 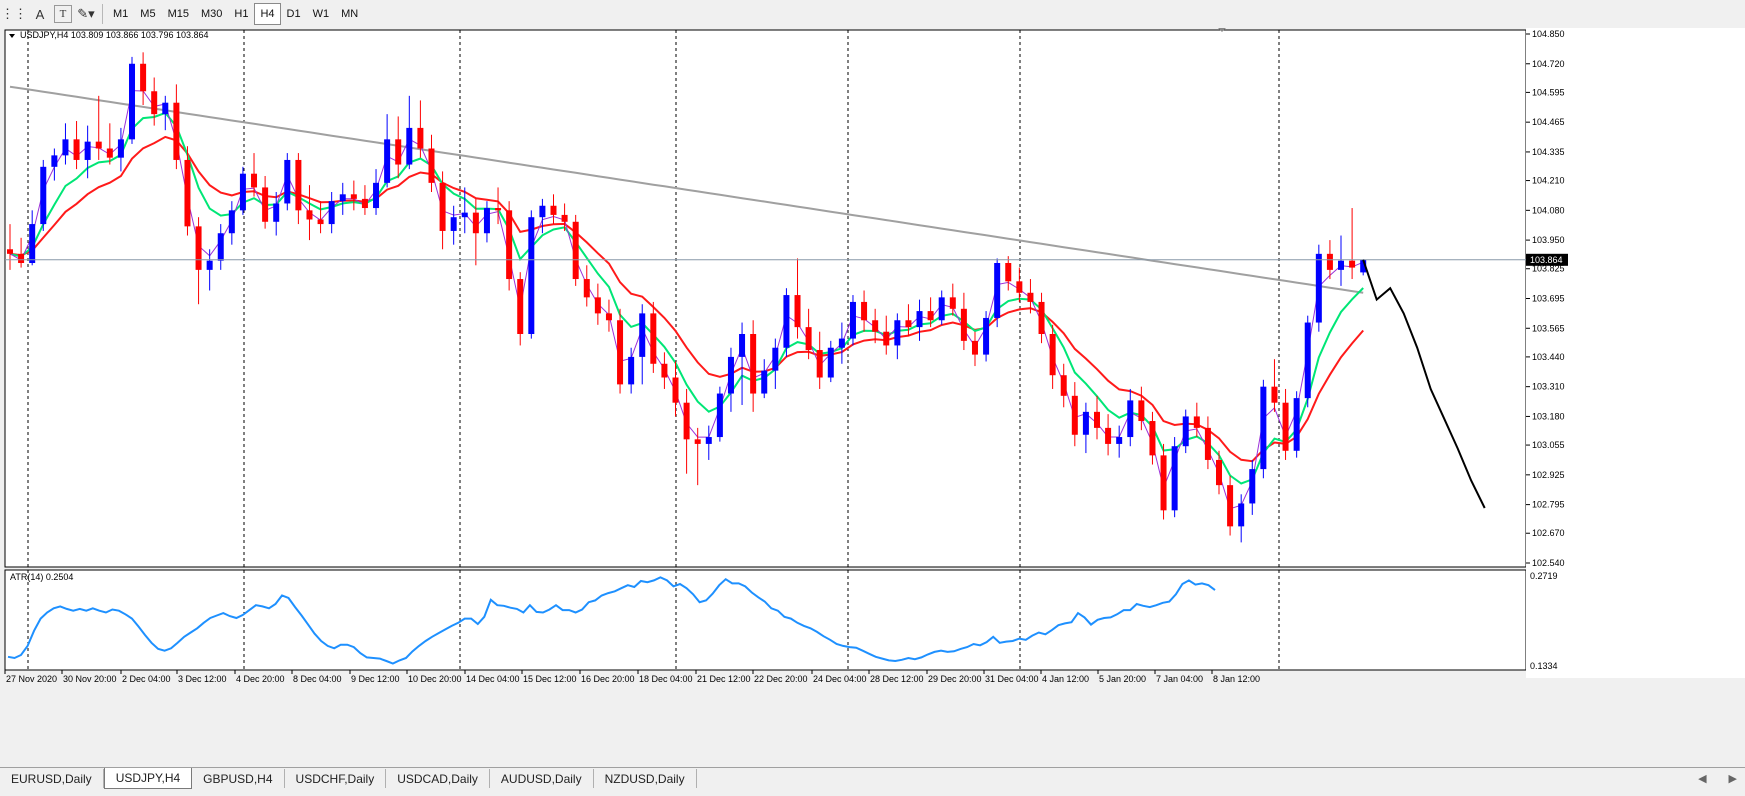 What do you see at coordinates (178, 14) in the screenshot?
I see `timeframe-m15-button: M15` at bounding box center [178, 14].